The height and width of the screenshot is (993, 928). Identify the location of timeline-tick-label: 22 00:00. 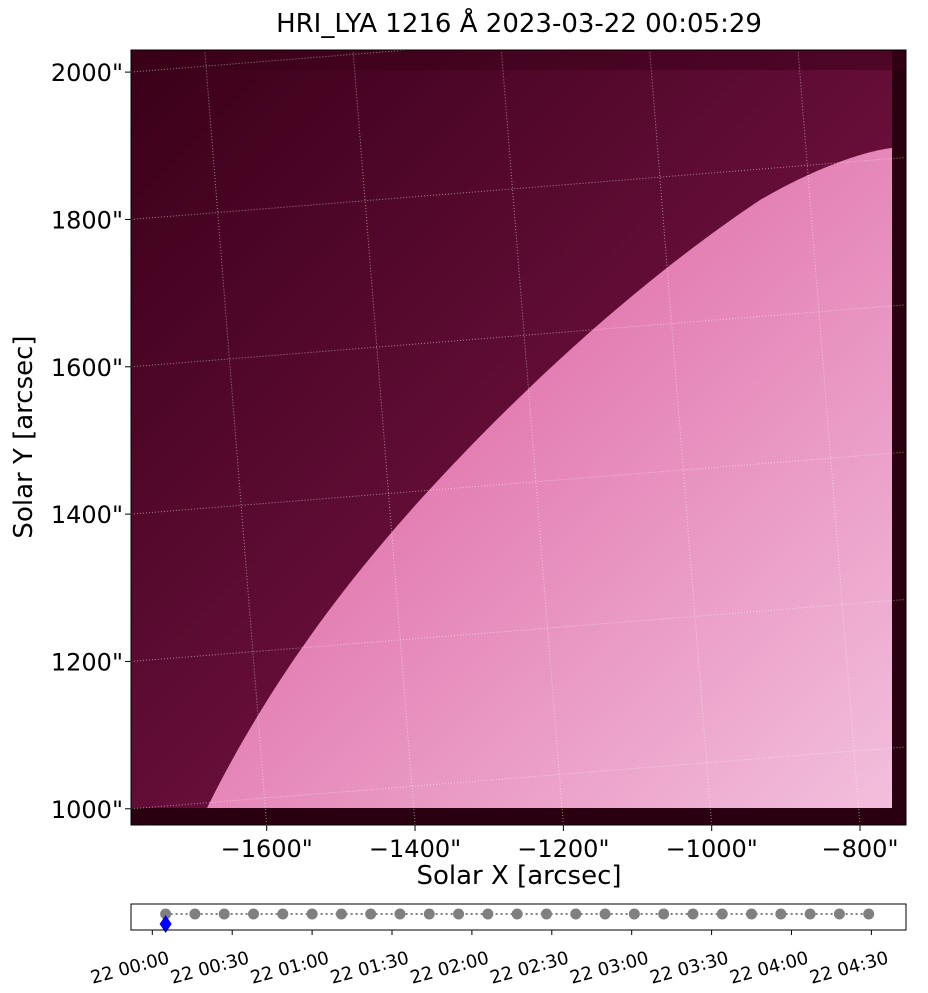
(129, 968).